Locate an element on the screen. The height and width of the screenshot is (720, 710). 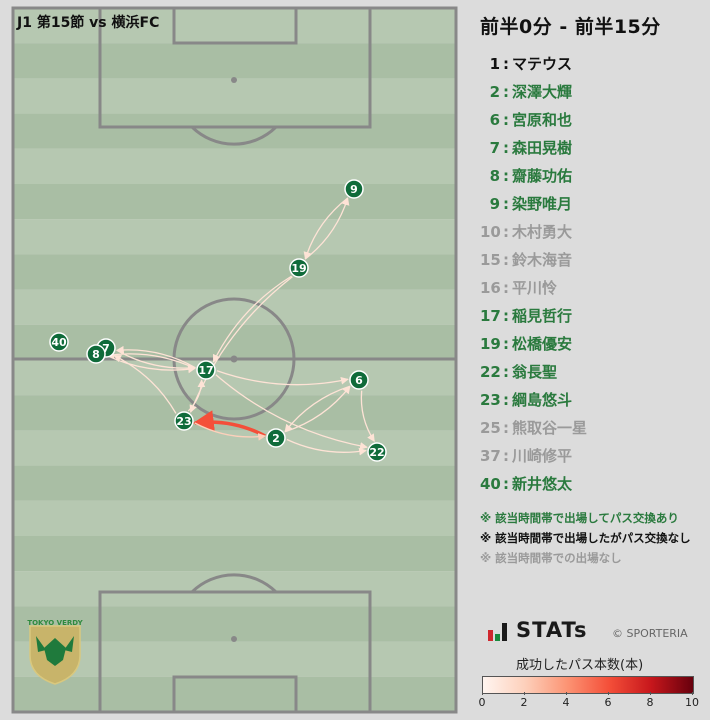
penalty-arc-top is located at coordinates (234, 135).